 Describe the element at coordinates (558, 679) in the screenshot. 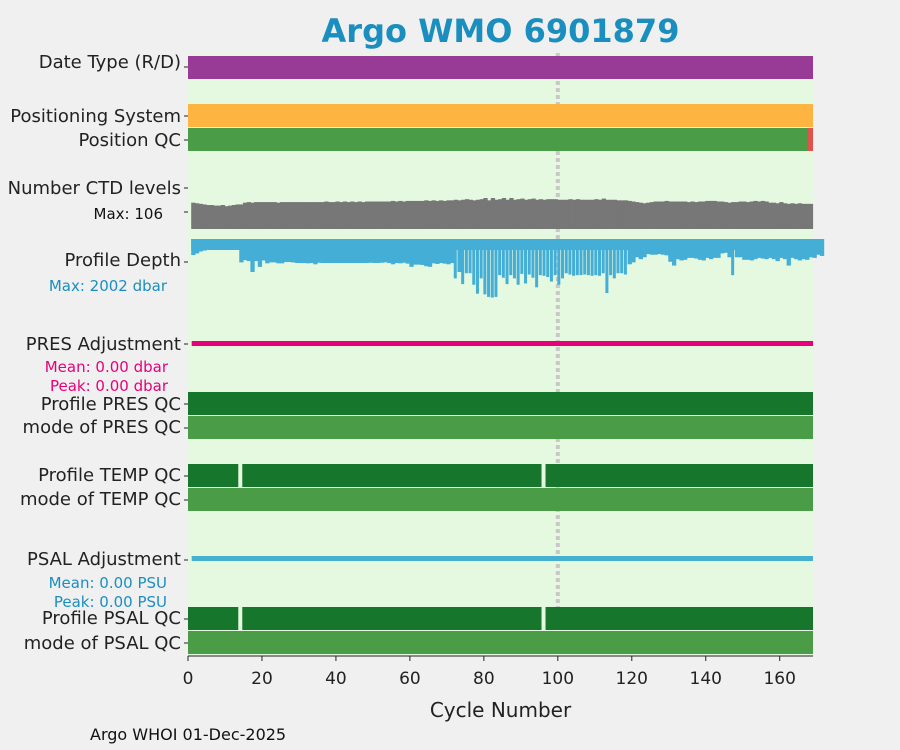

I see `x-tick-label: 100` at that location.